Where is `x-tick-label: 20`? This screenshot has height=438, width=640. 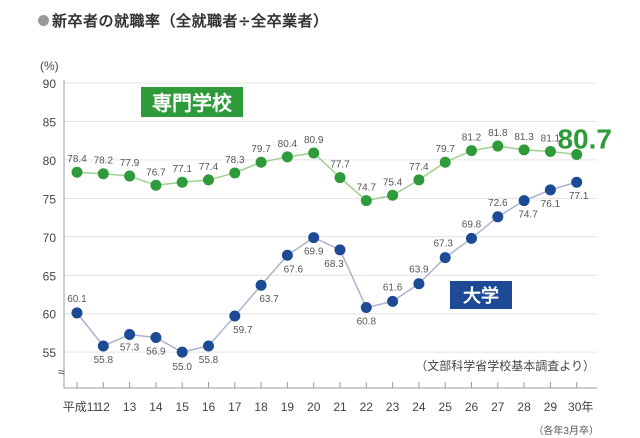 x-tick-label: 20 is located at coordinates (314, 407).